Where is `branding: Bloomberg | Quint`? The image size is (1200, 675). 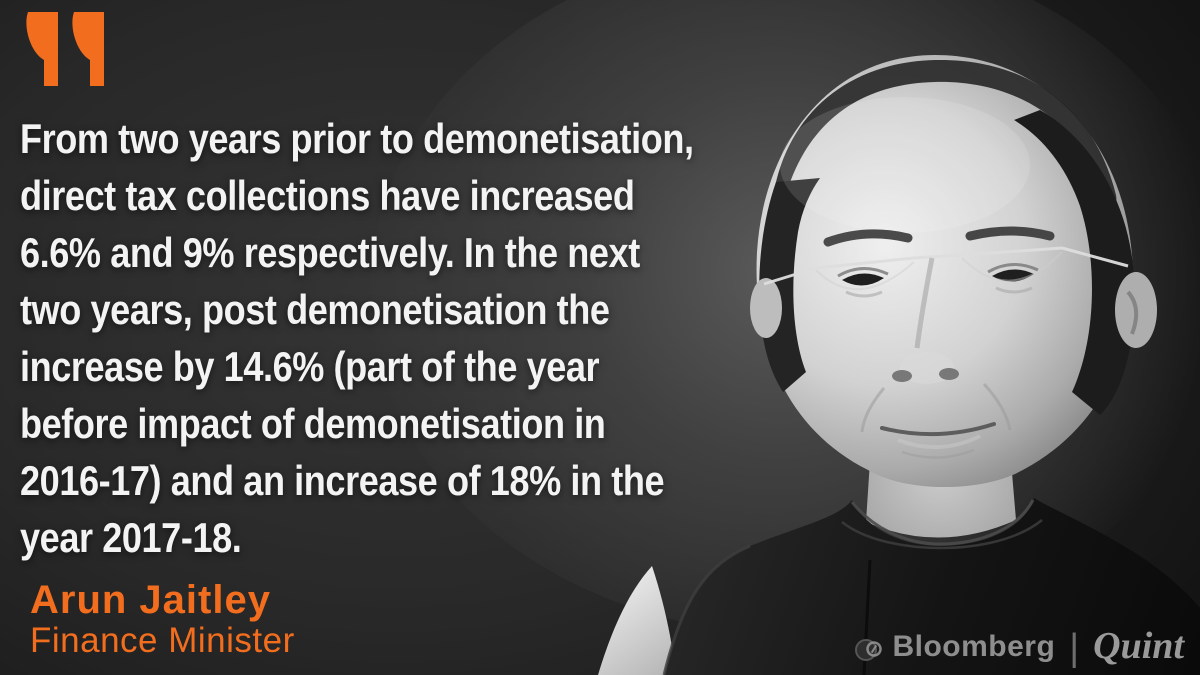 branding: Bloomberg | Quint is located at coordinates (1024, 647).